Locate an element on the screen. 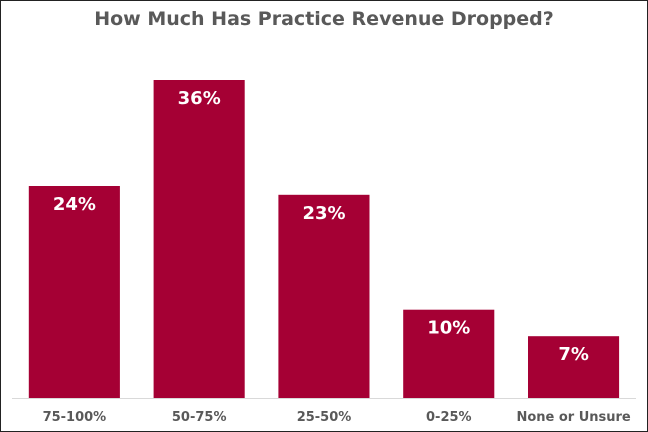 The height and width of the screenshot is (432, 648). x-tick-label-3: 25-50% is located at coordinates (324, 417).